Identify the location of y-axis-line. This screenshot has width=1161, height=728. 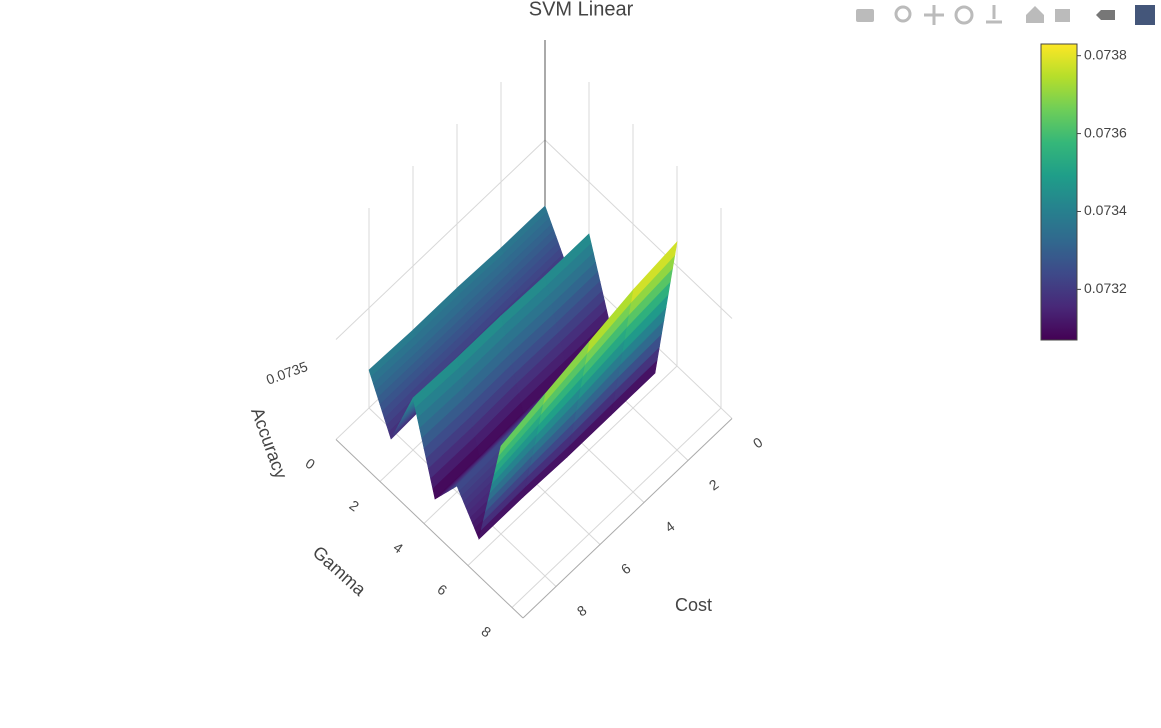
(627, 518).